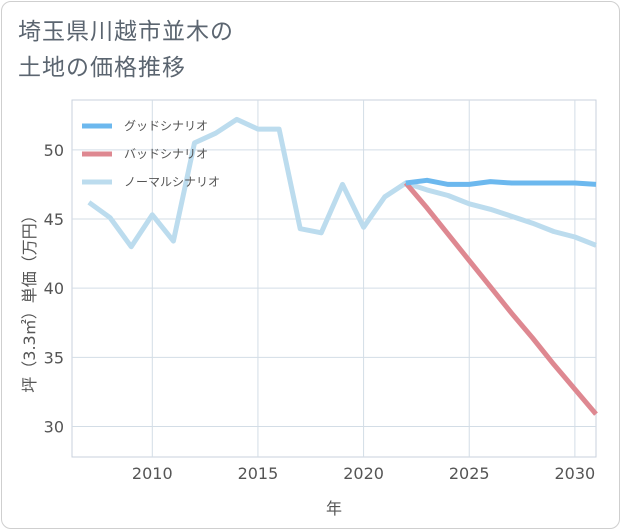 This screenshot has width=621, height=530. Describe the element at coordinates (54, 288) in the screenshot. I see `y-tick-label: 40` at that location.